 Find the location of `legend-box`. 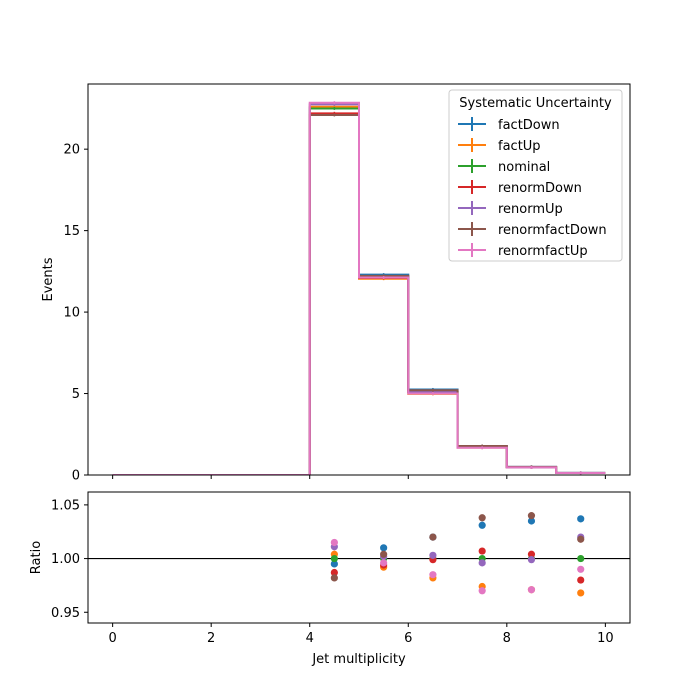

legend-box is located at coordinates (535, 175).